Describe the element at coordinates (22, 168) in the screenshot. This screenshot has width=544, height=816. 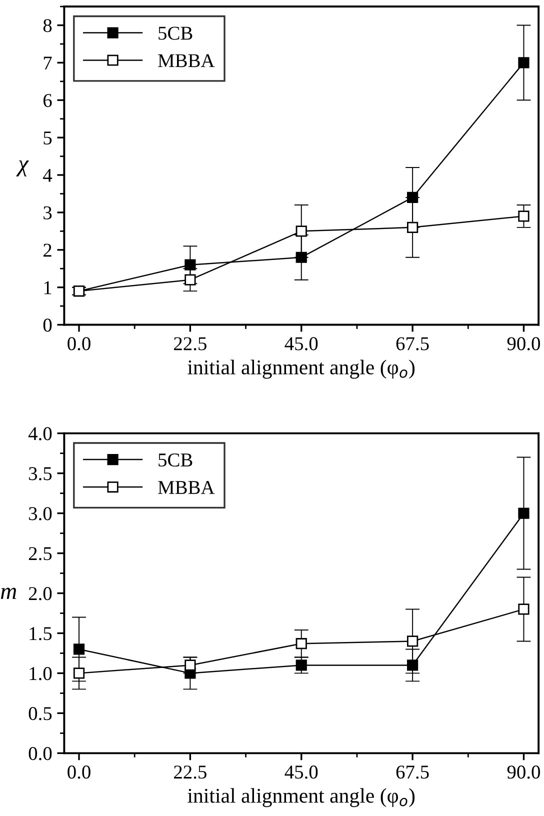
I see `y-axis-title: χ` at that location.